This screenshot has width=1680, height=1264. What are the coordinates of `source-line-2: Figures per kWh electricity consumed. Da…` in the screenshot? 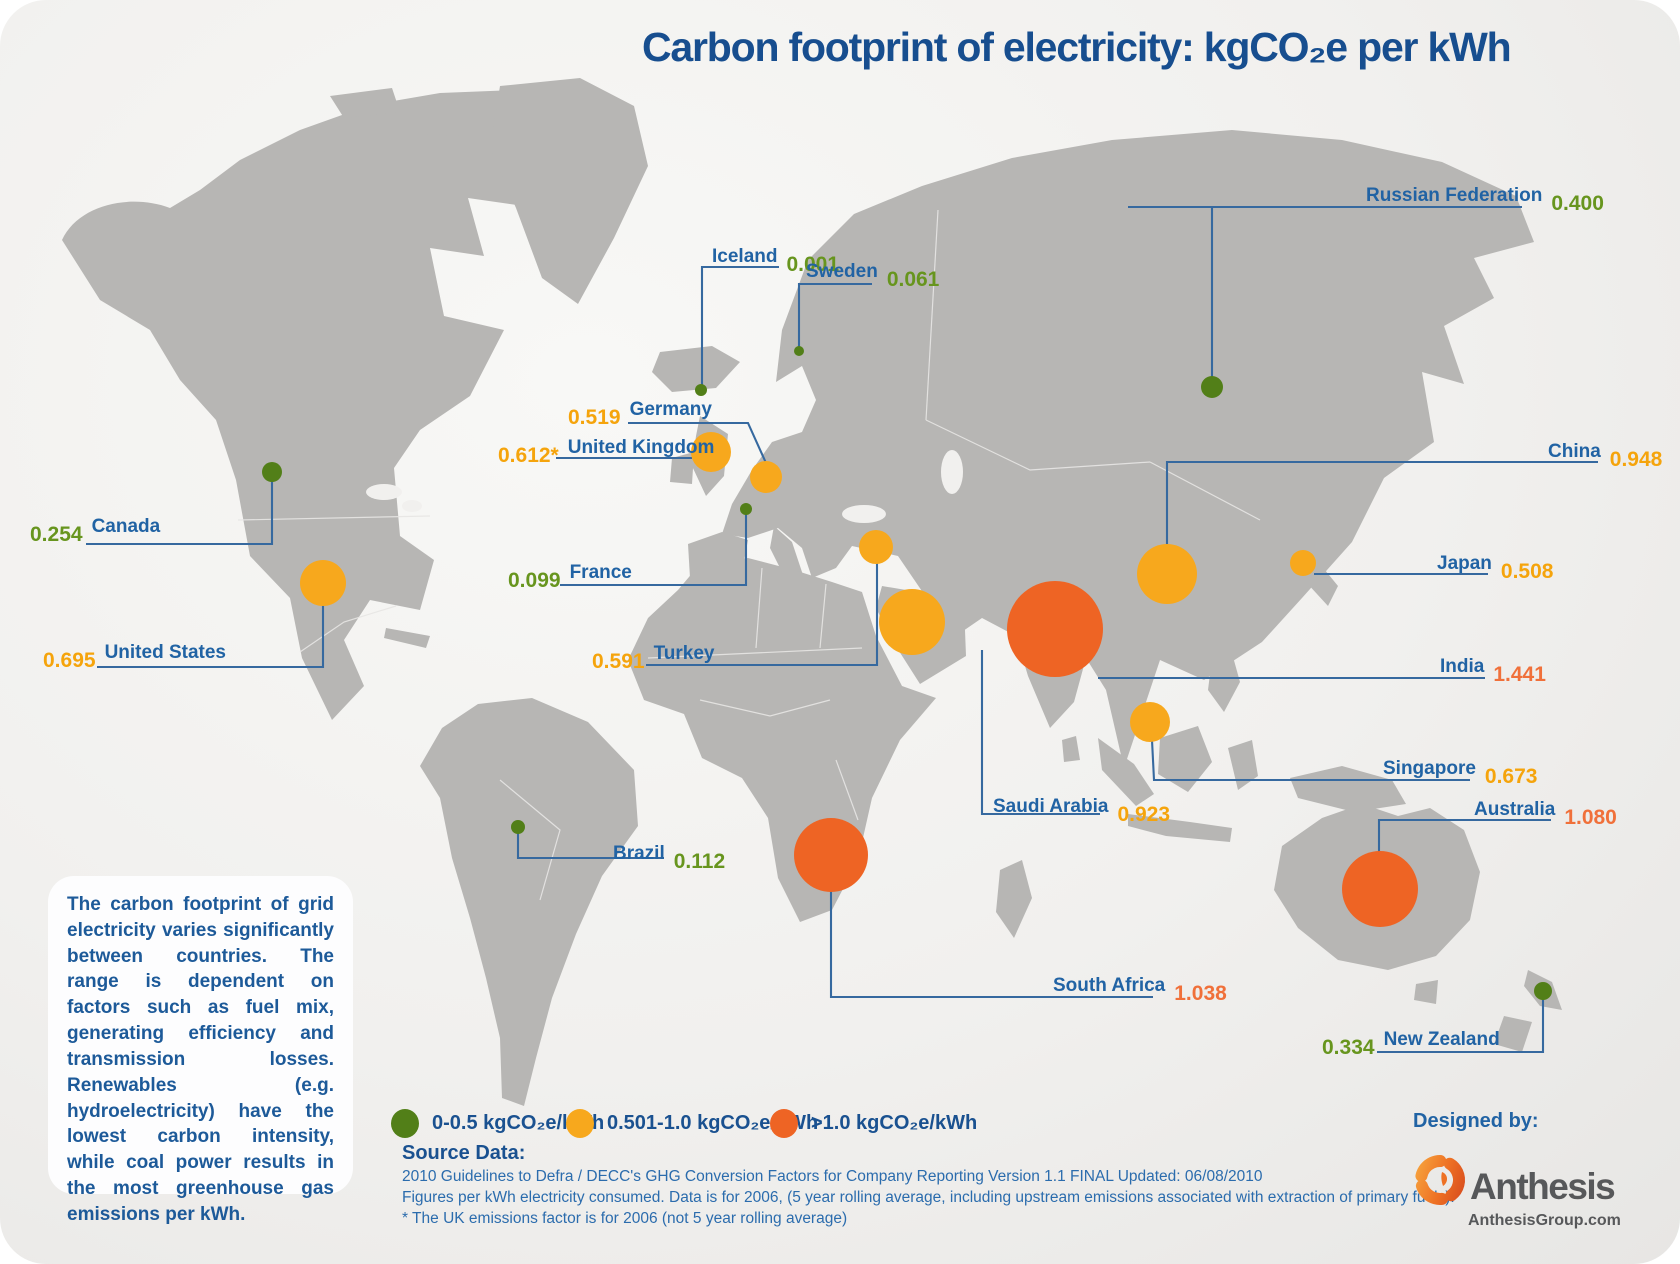 It's located at (928, 1197).